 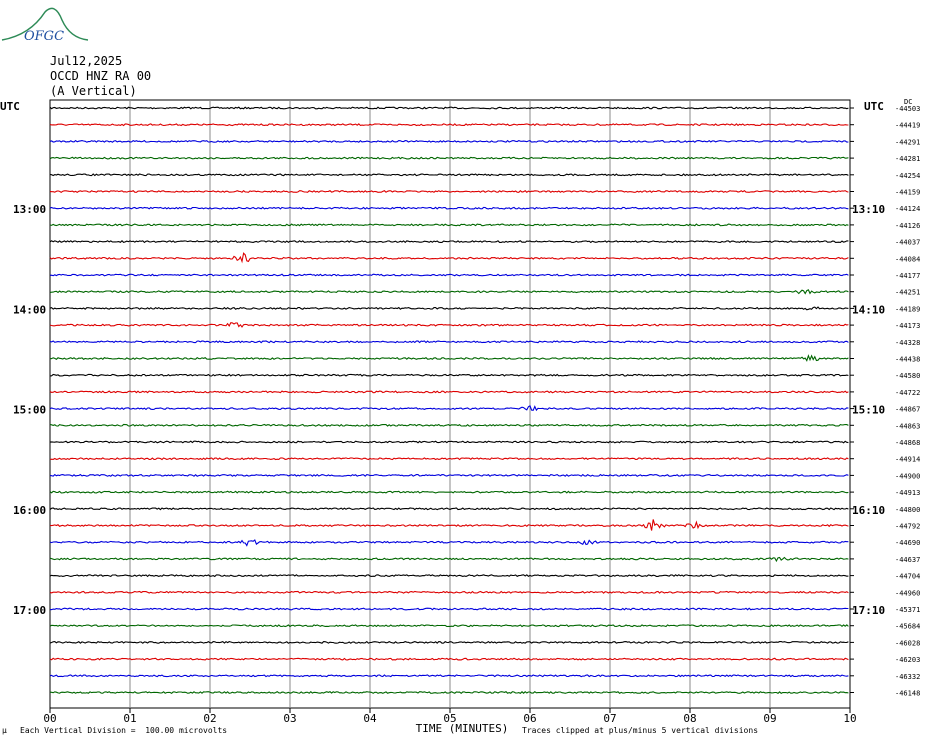 What do you see at coordinates (907, 577) in the screenshot?
I see `dc-offset-label: -44704` at bounding box center [907, 577].